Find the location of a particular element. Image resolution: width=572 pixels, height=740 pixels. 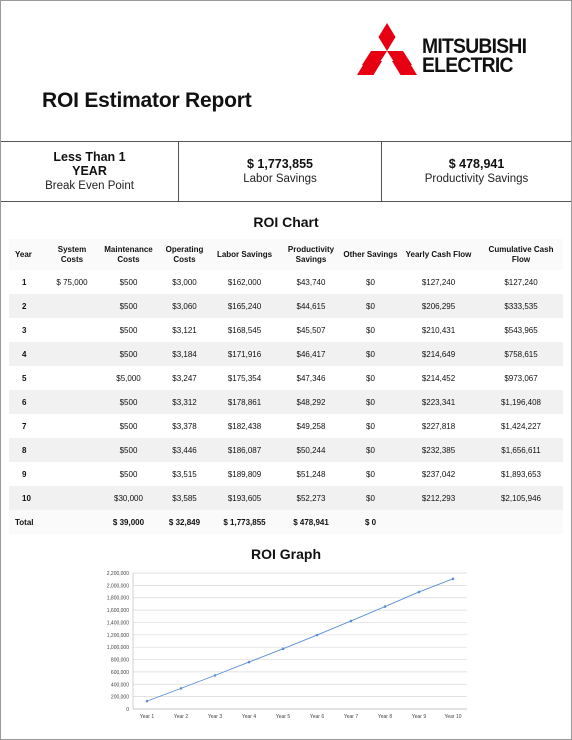

col-productivity-savings-cell: $52,273 is located at coordinates (311, 498).